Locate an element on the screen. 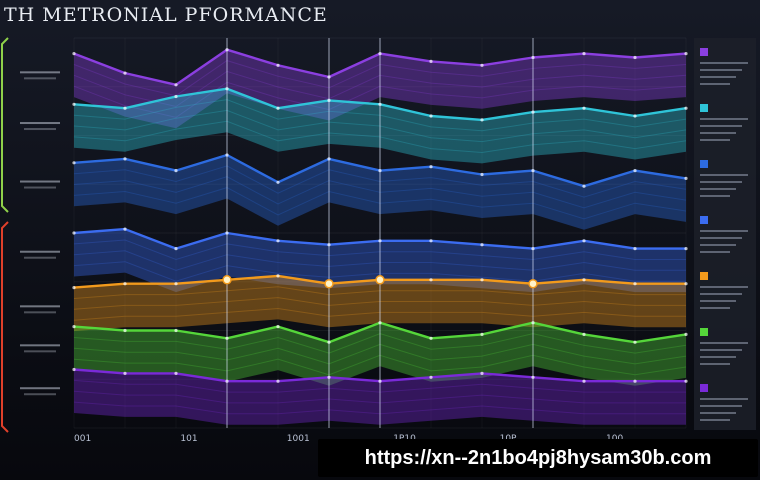  legend-background is located at coordinates (725, 234).